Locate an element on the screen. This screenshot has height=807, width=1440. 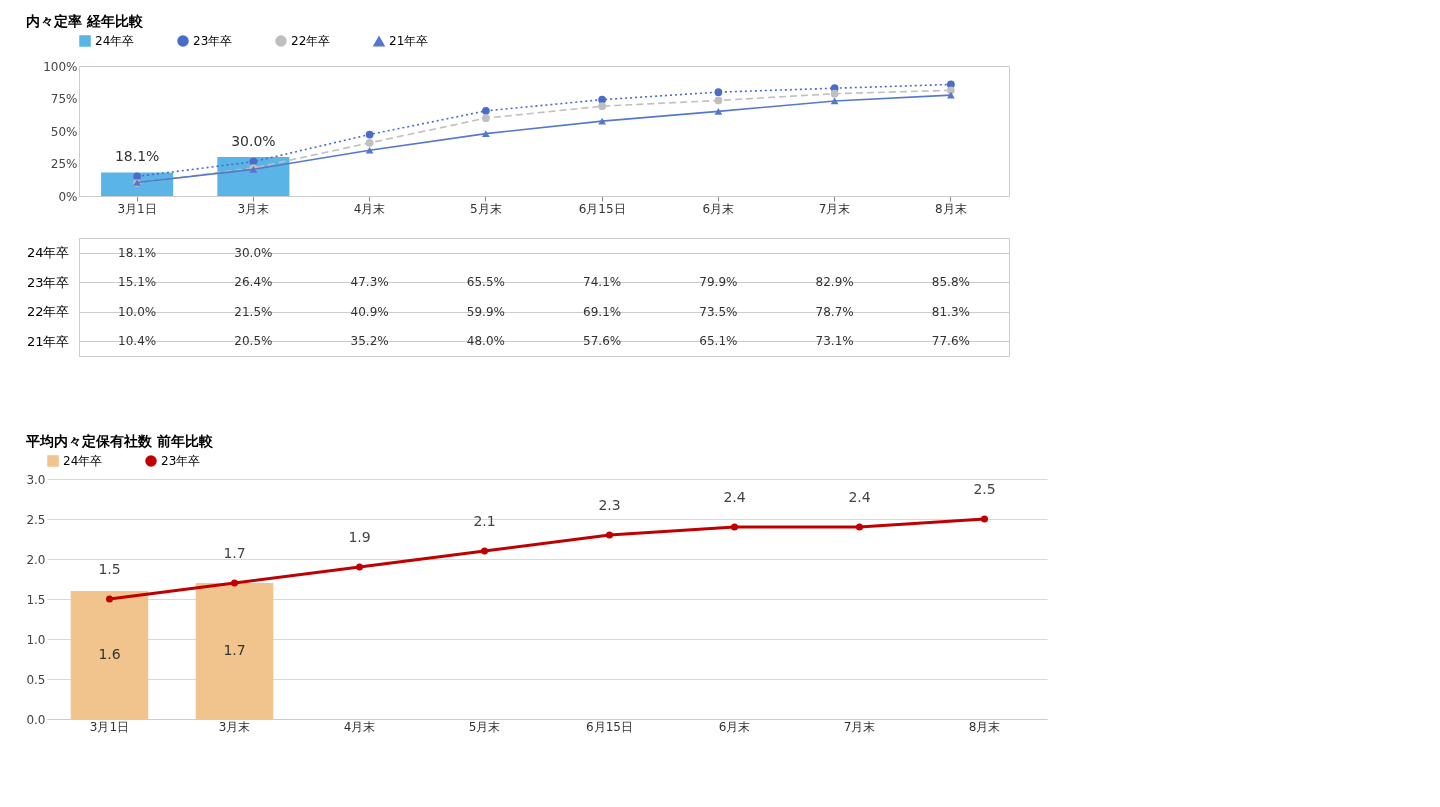
y-tick-label: 2.0 is located at coordinates (36, 559).